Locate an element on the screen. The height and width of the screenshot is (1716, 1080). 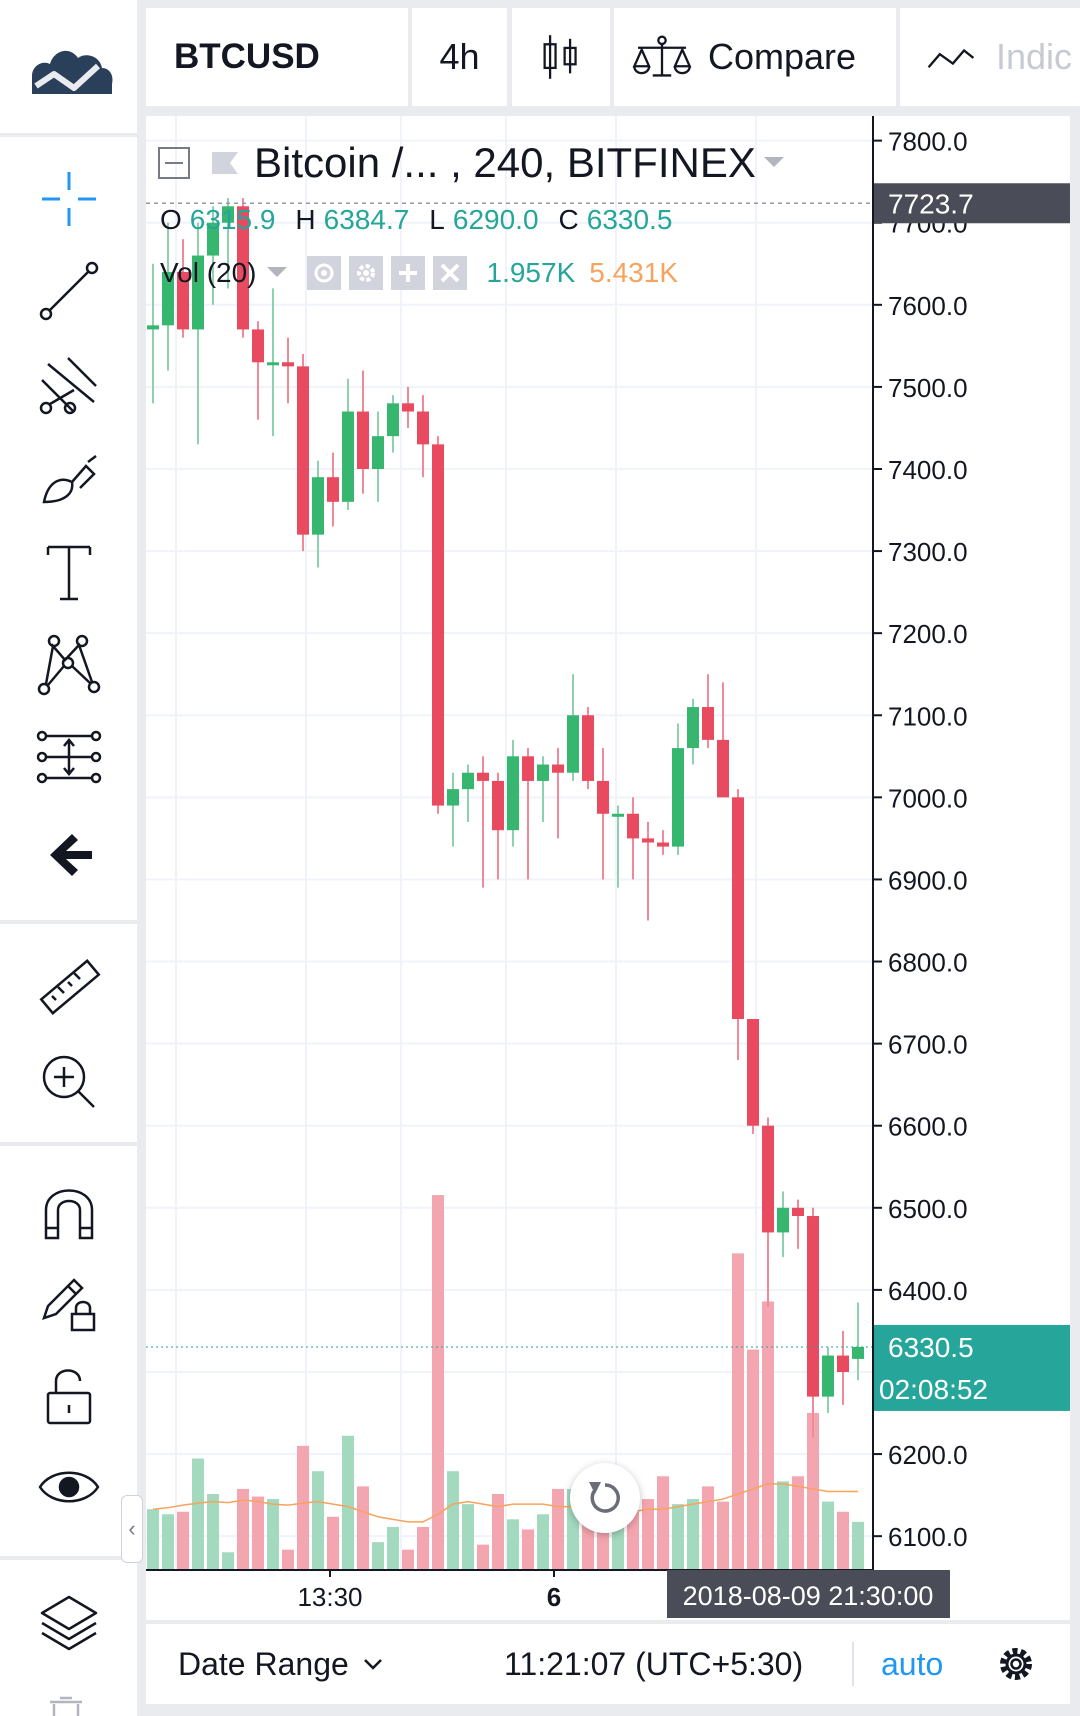
bottom-bar: Date Range 11:21:07 (UTC+5:30) auto is located at coordinates (608, 1664).